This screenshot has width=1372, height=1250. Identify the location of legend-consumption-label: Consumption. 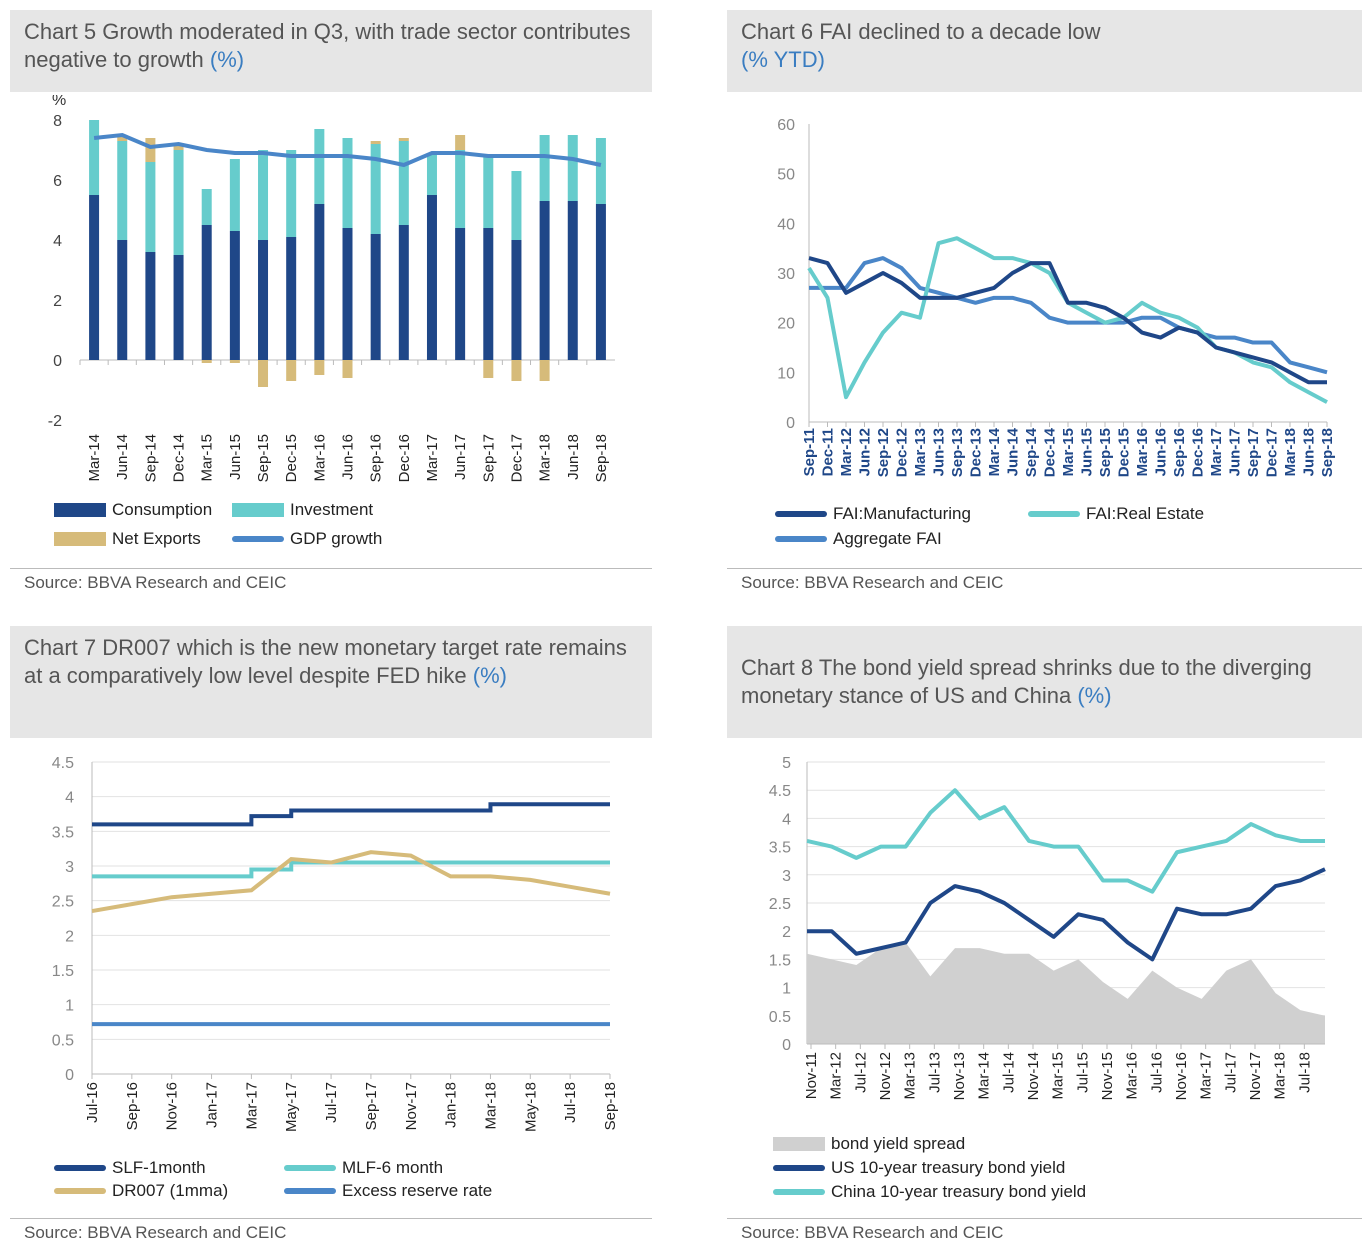
(162, 509).